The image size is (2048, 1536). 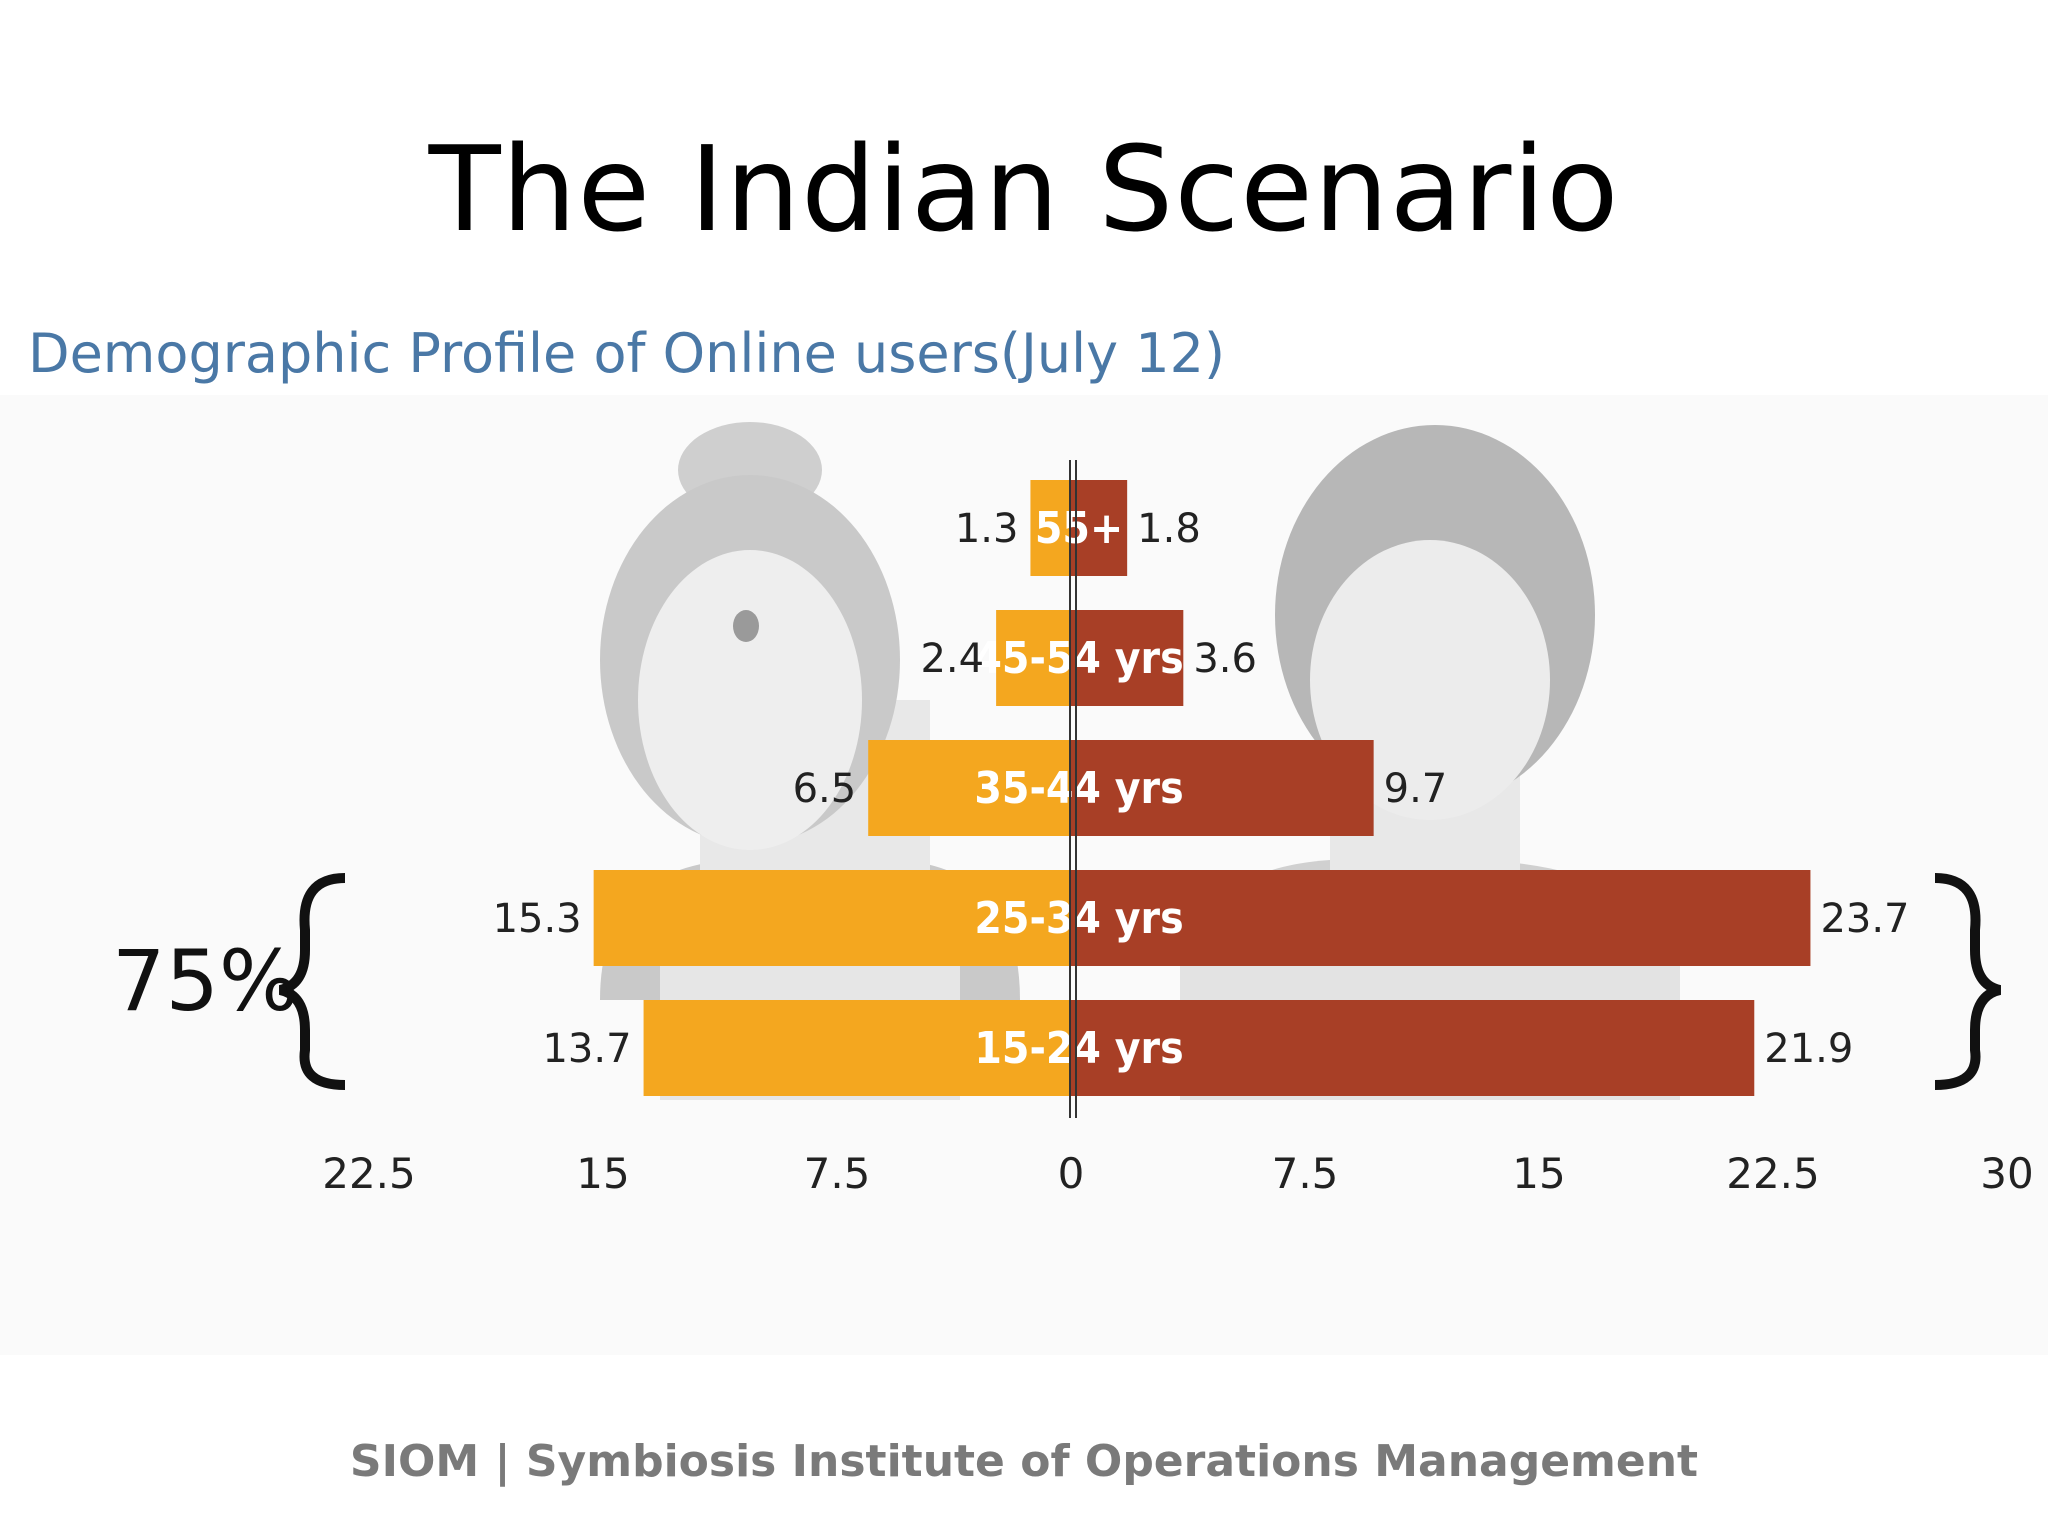 What do you see at coordinates (1071, 1173) in the screenshot?
I see `x-tick-label: 0` at bounding box center [1071, 1173].